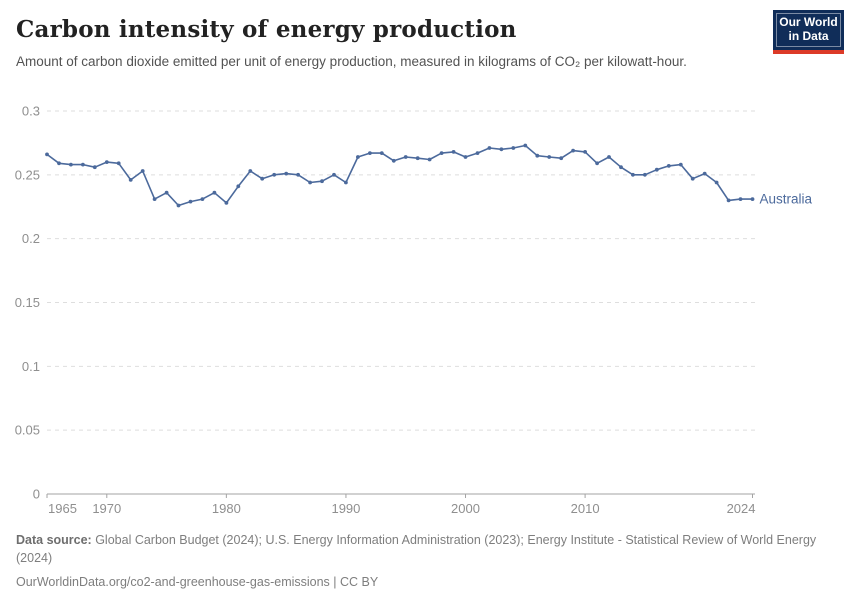 The width and height of the screenshot is (850, 600). I want to click on x-tick-label: 1990, so click(345, 508).